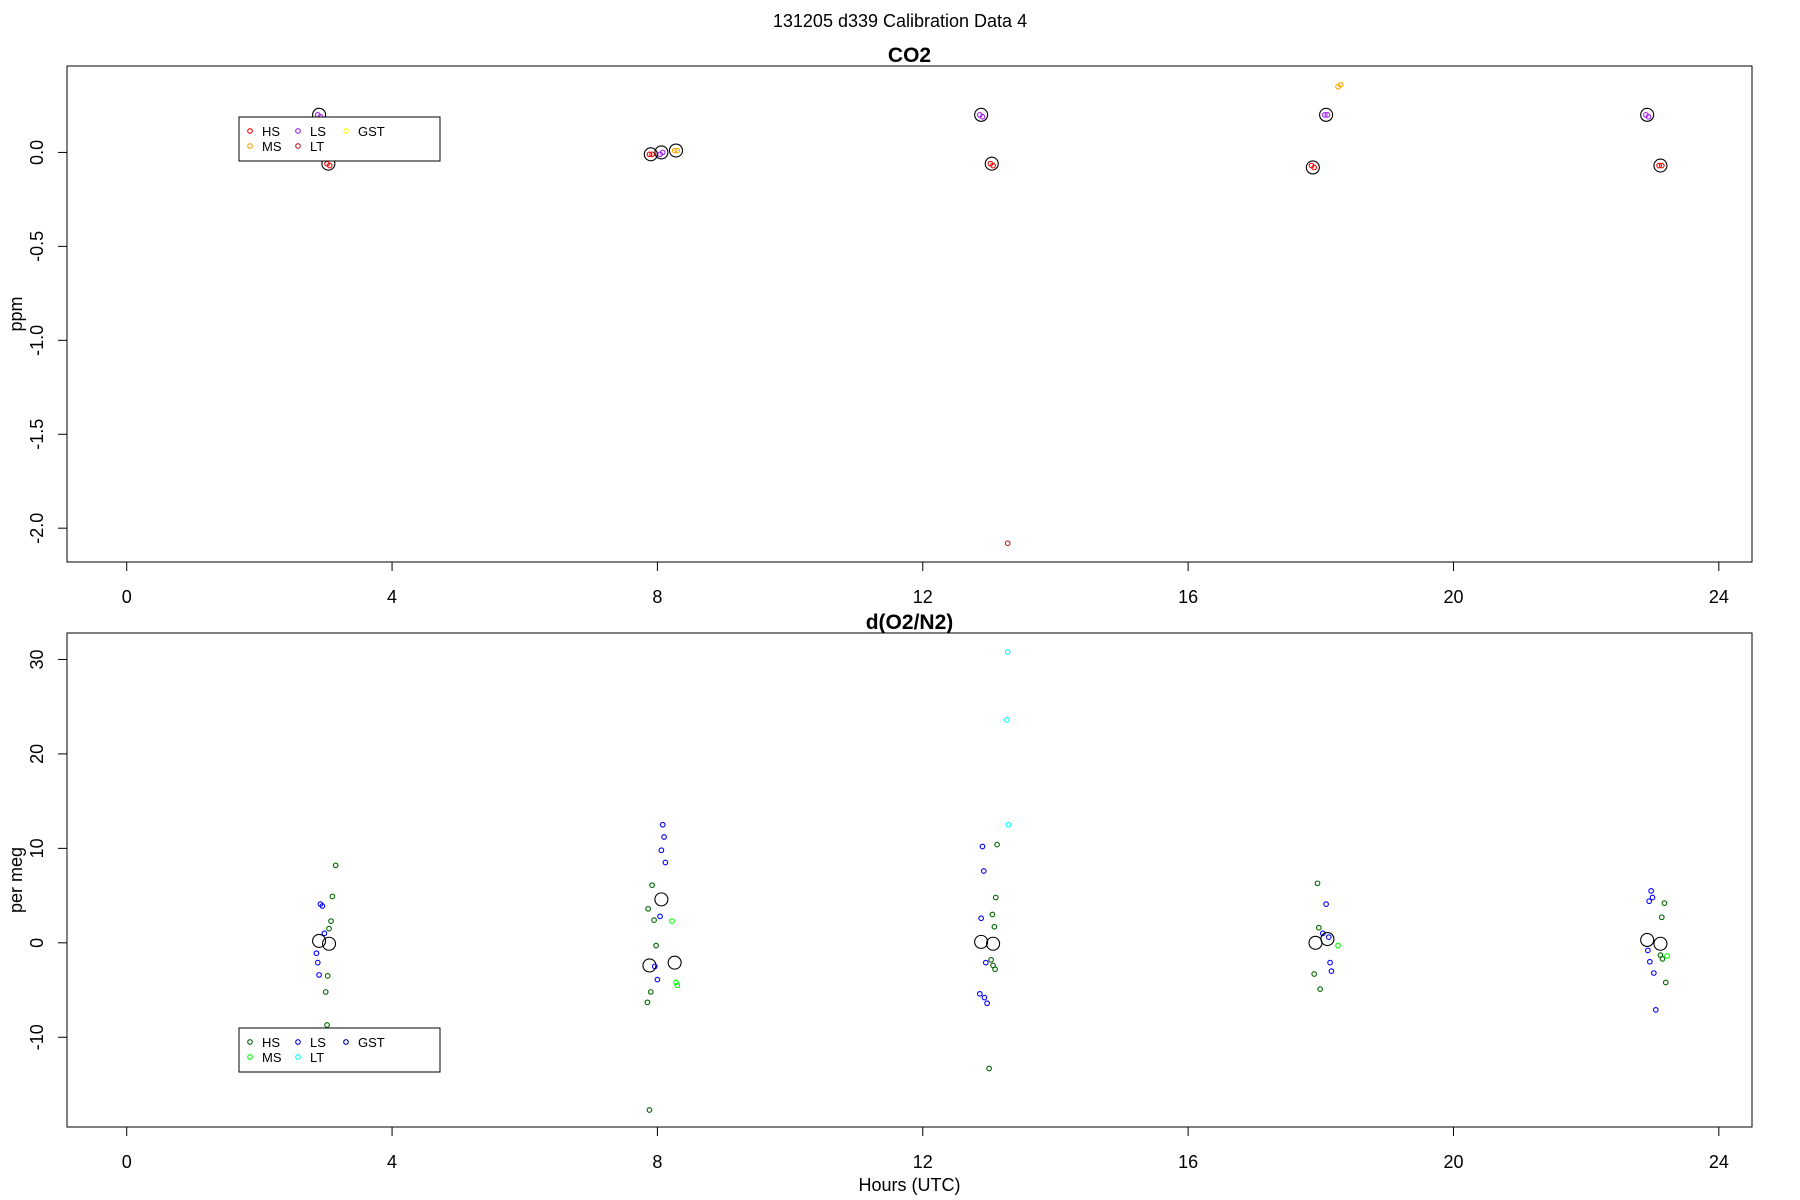  What do you see at coordinates (1453, 1162) in the screenshot?
I see `o2n2-x-tick-label: 20` at bounding box center [1453, 1162].